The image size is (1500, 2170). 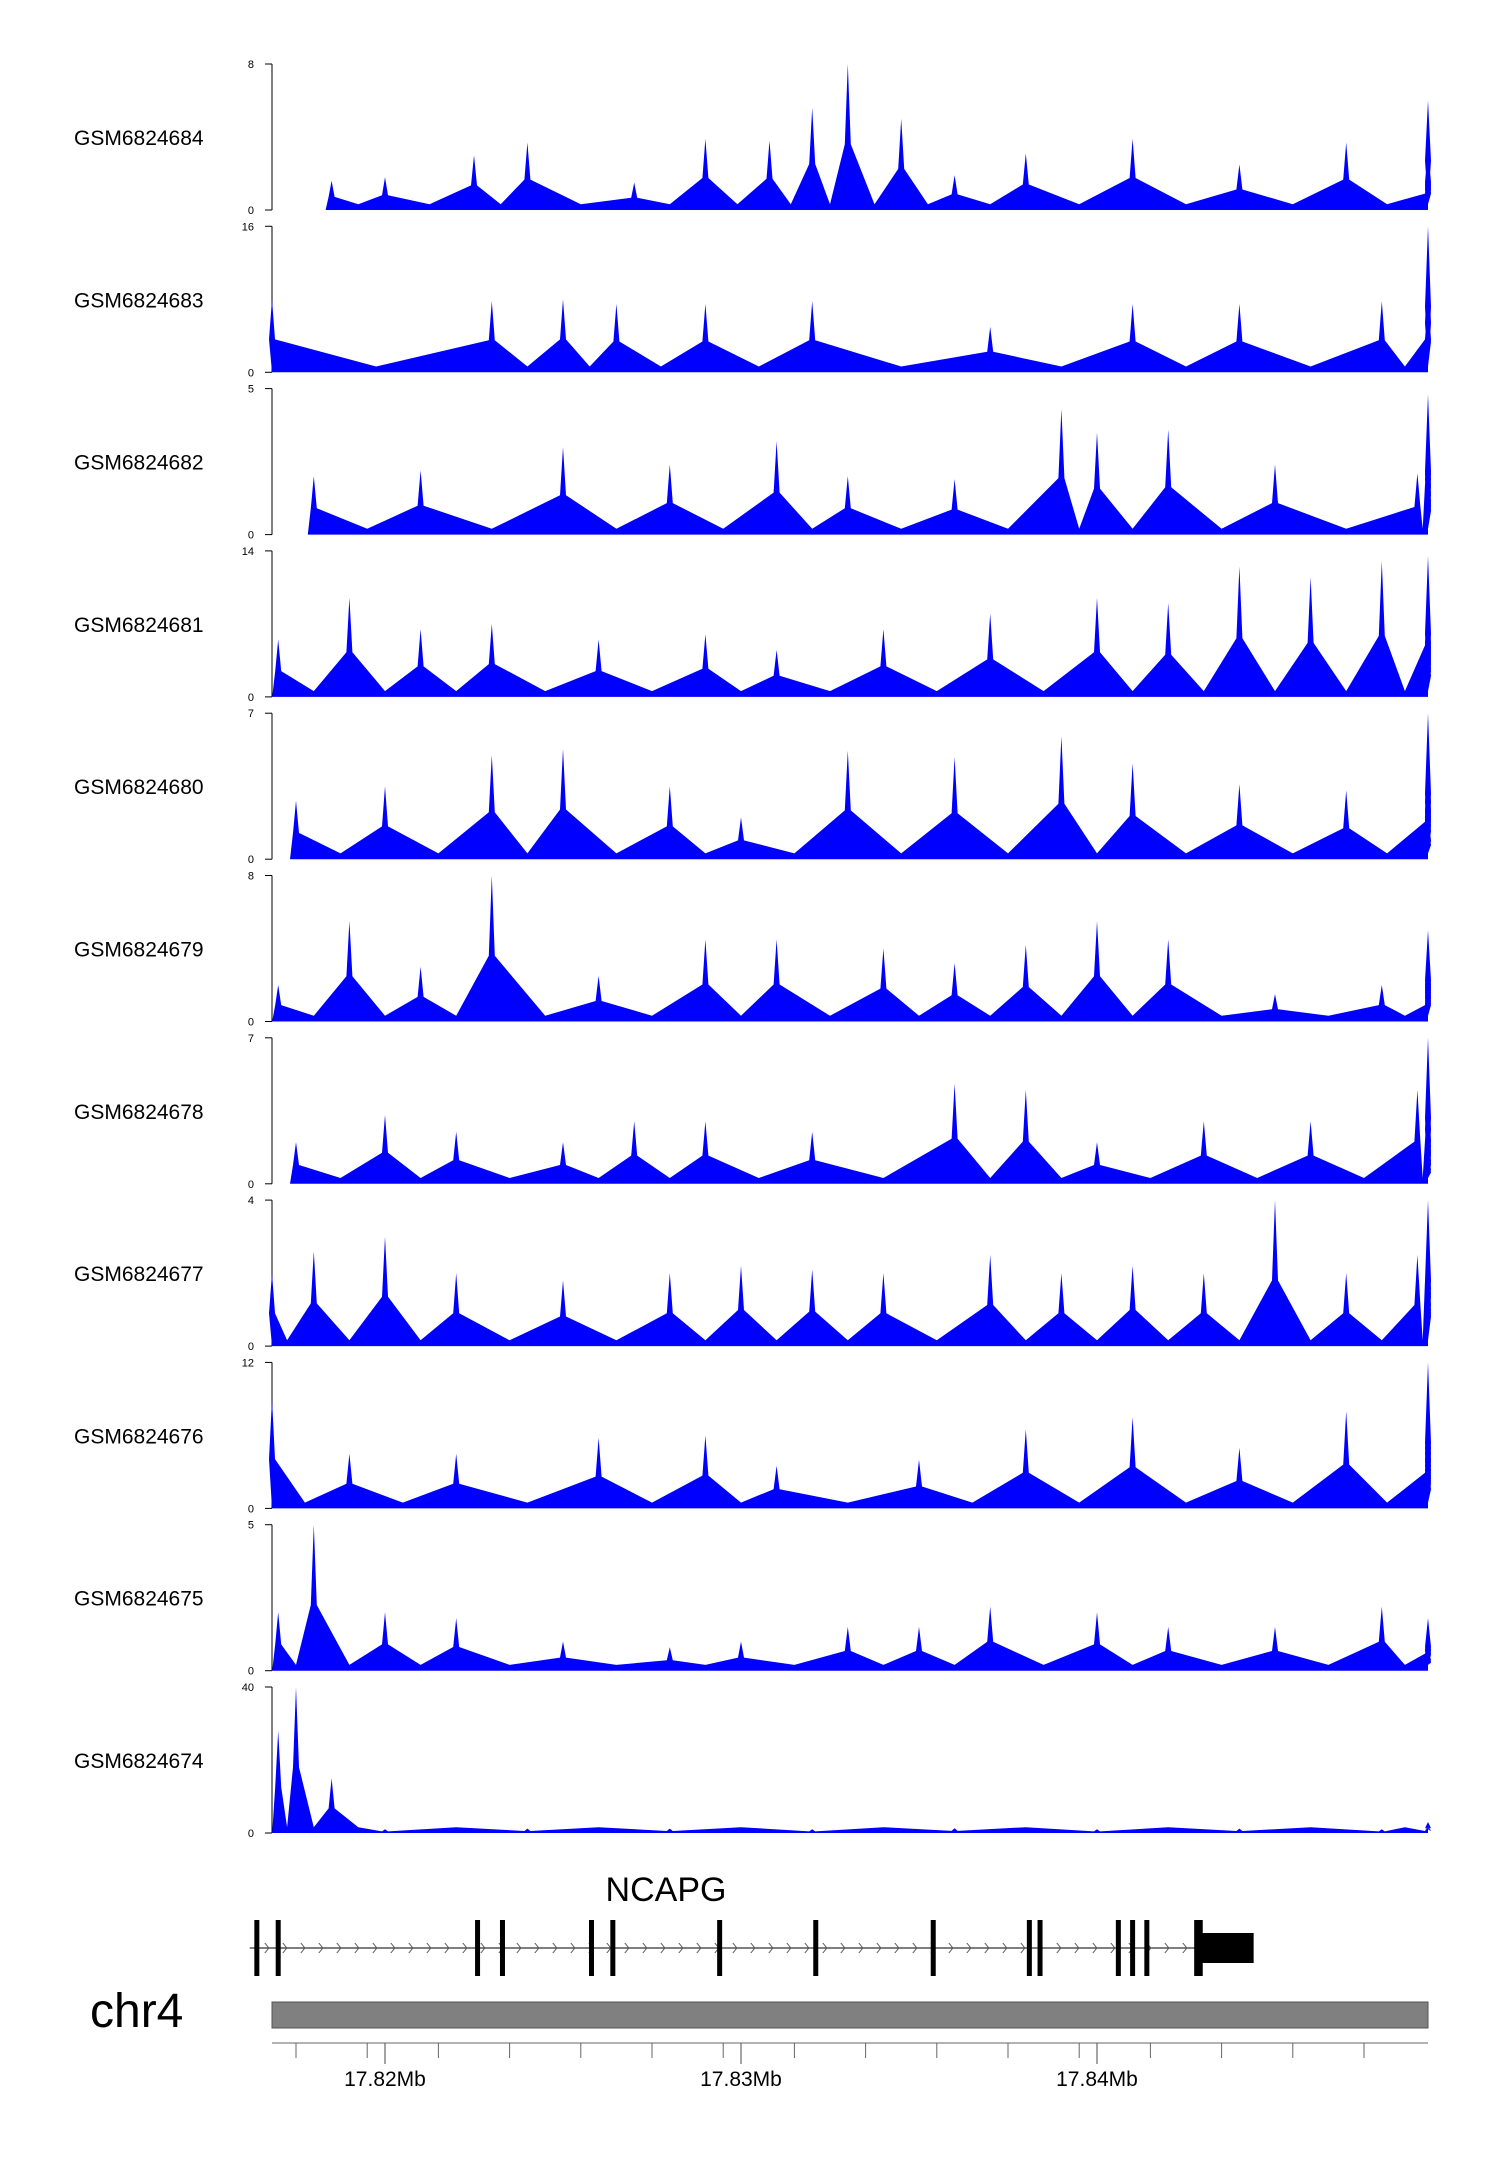 I want to click on track-GSM6824677: GSM6824677 4 0, so click(x=752, y=1274).